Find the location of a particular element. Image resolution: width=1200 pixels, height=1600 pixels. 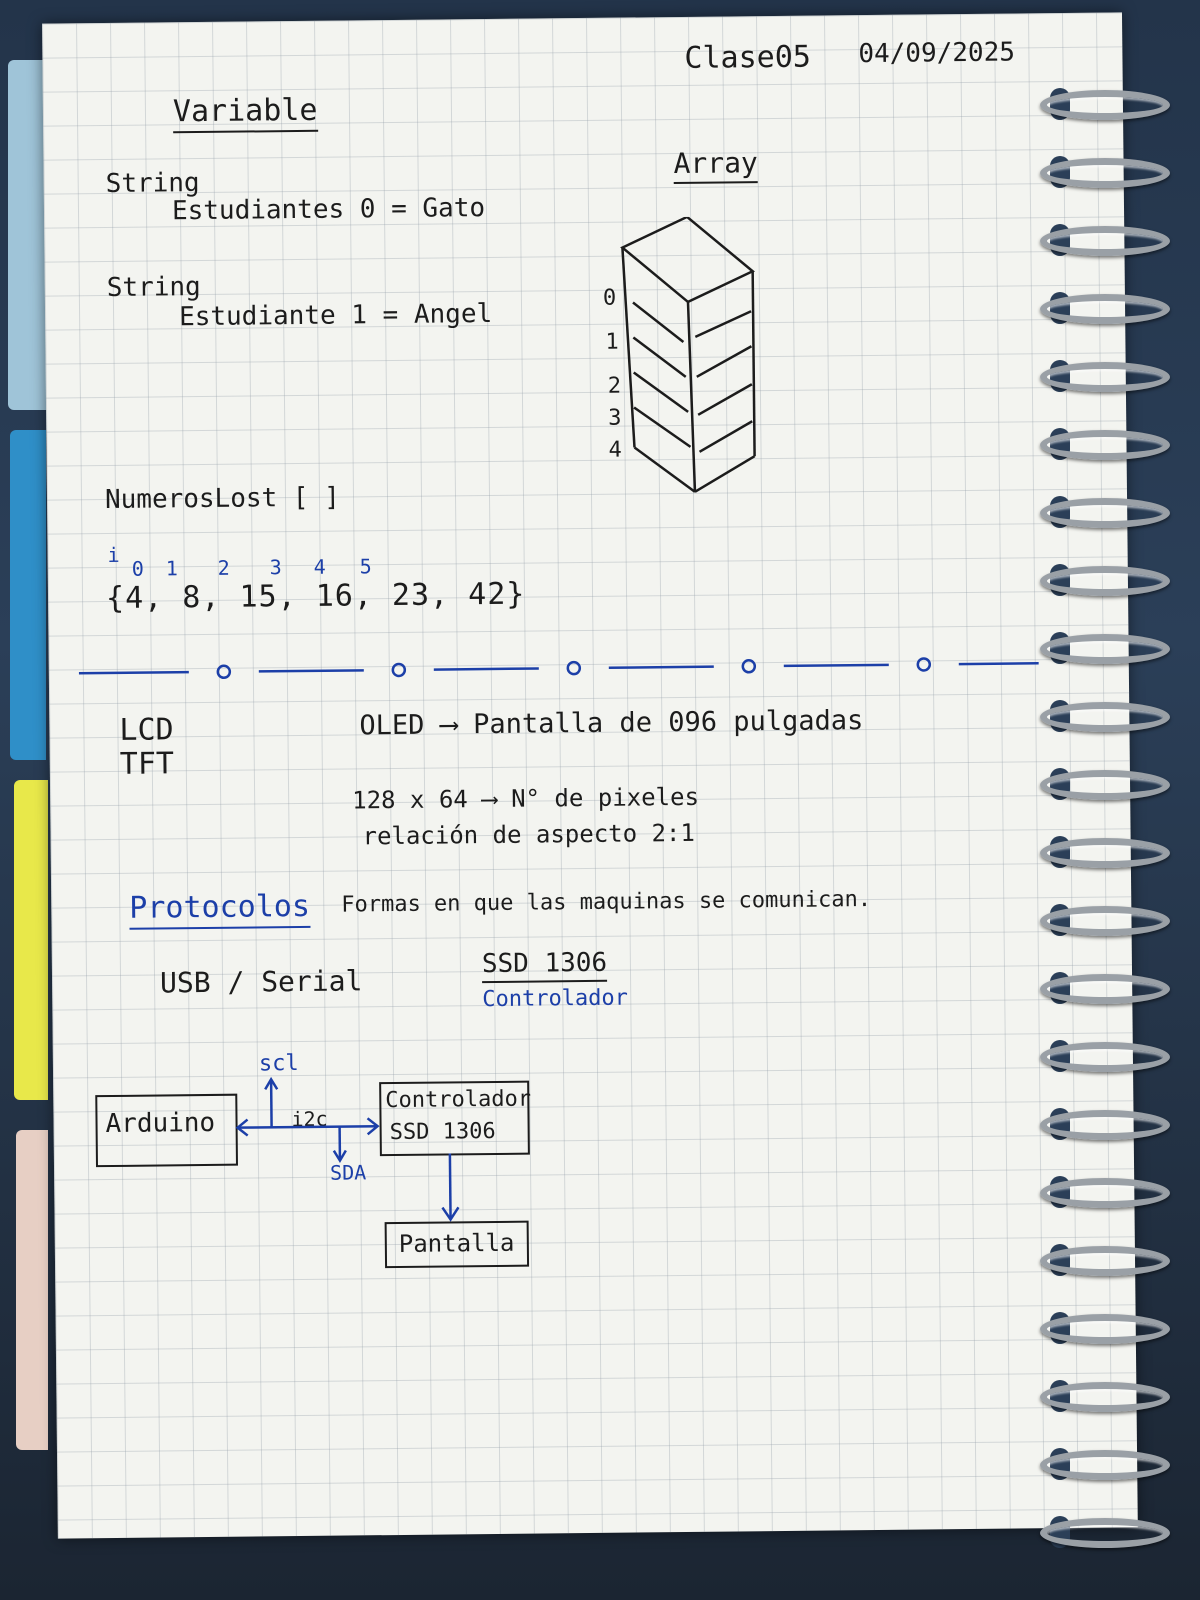

divider-tab-pink is located at coordinates (32, 1290).